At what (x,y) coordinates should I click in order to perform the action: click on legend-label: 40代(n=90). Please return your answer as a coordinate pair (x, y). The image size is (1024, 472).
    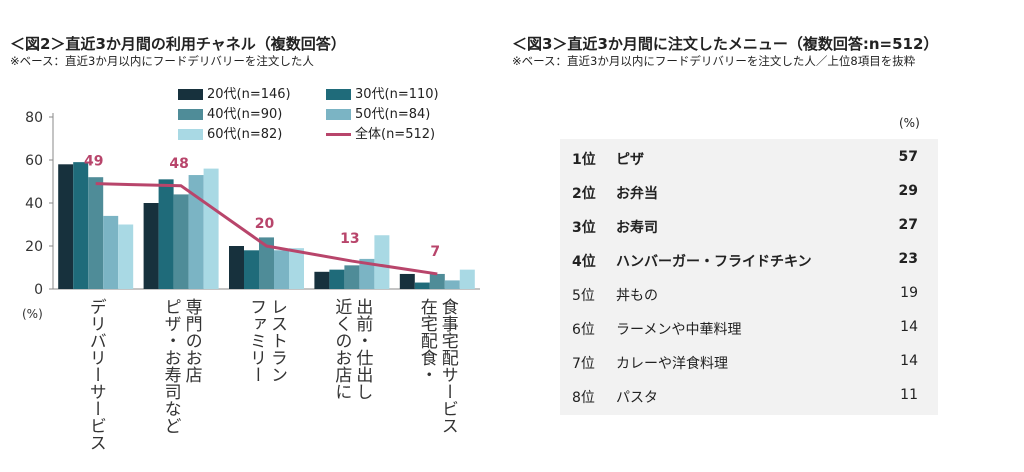
    Looking at the image, I should click on (245, 114).